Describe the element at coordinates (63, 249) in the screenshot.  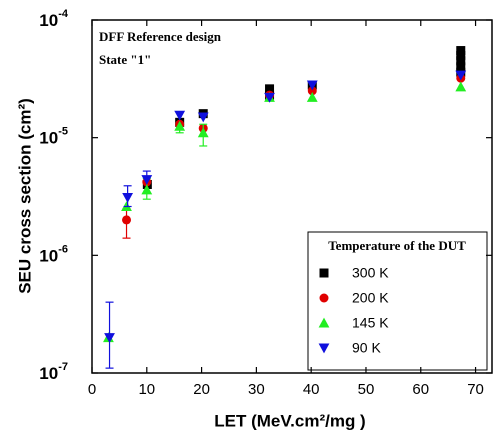
I see `y-tick-exponent: -6` at that location.